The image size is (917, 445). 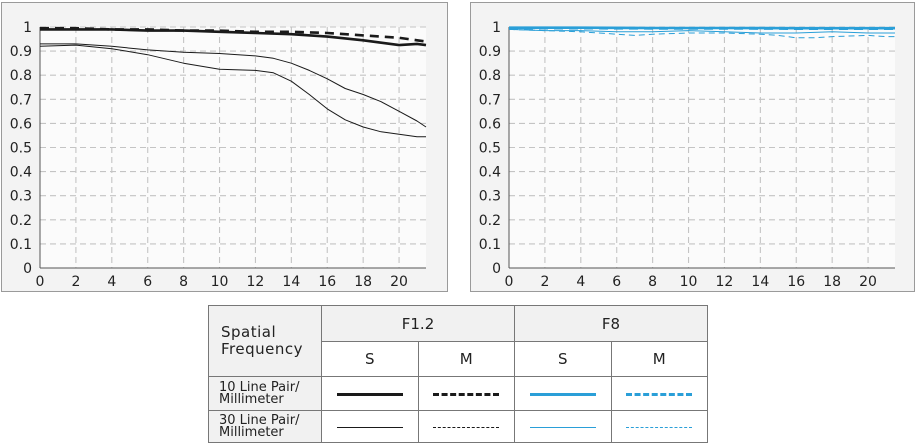 What do you see at coordinates (563, 359) in the screenshot?
I see `col-s-f8: S` at bounding box center [563, 359].